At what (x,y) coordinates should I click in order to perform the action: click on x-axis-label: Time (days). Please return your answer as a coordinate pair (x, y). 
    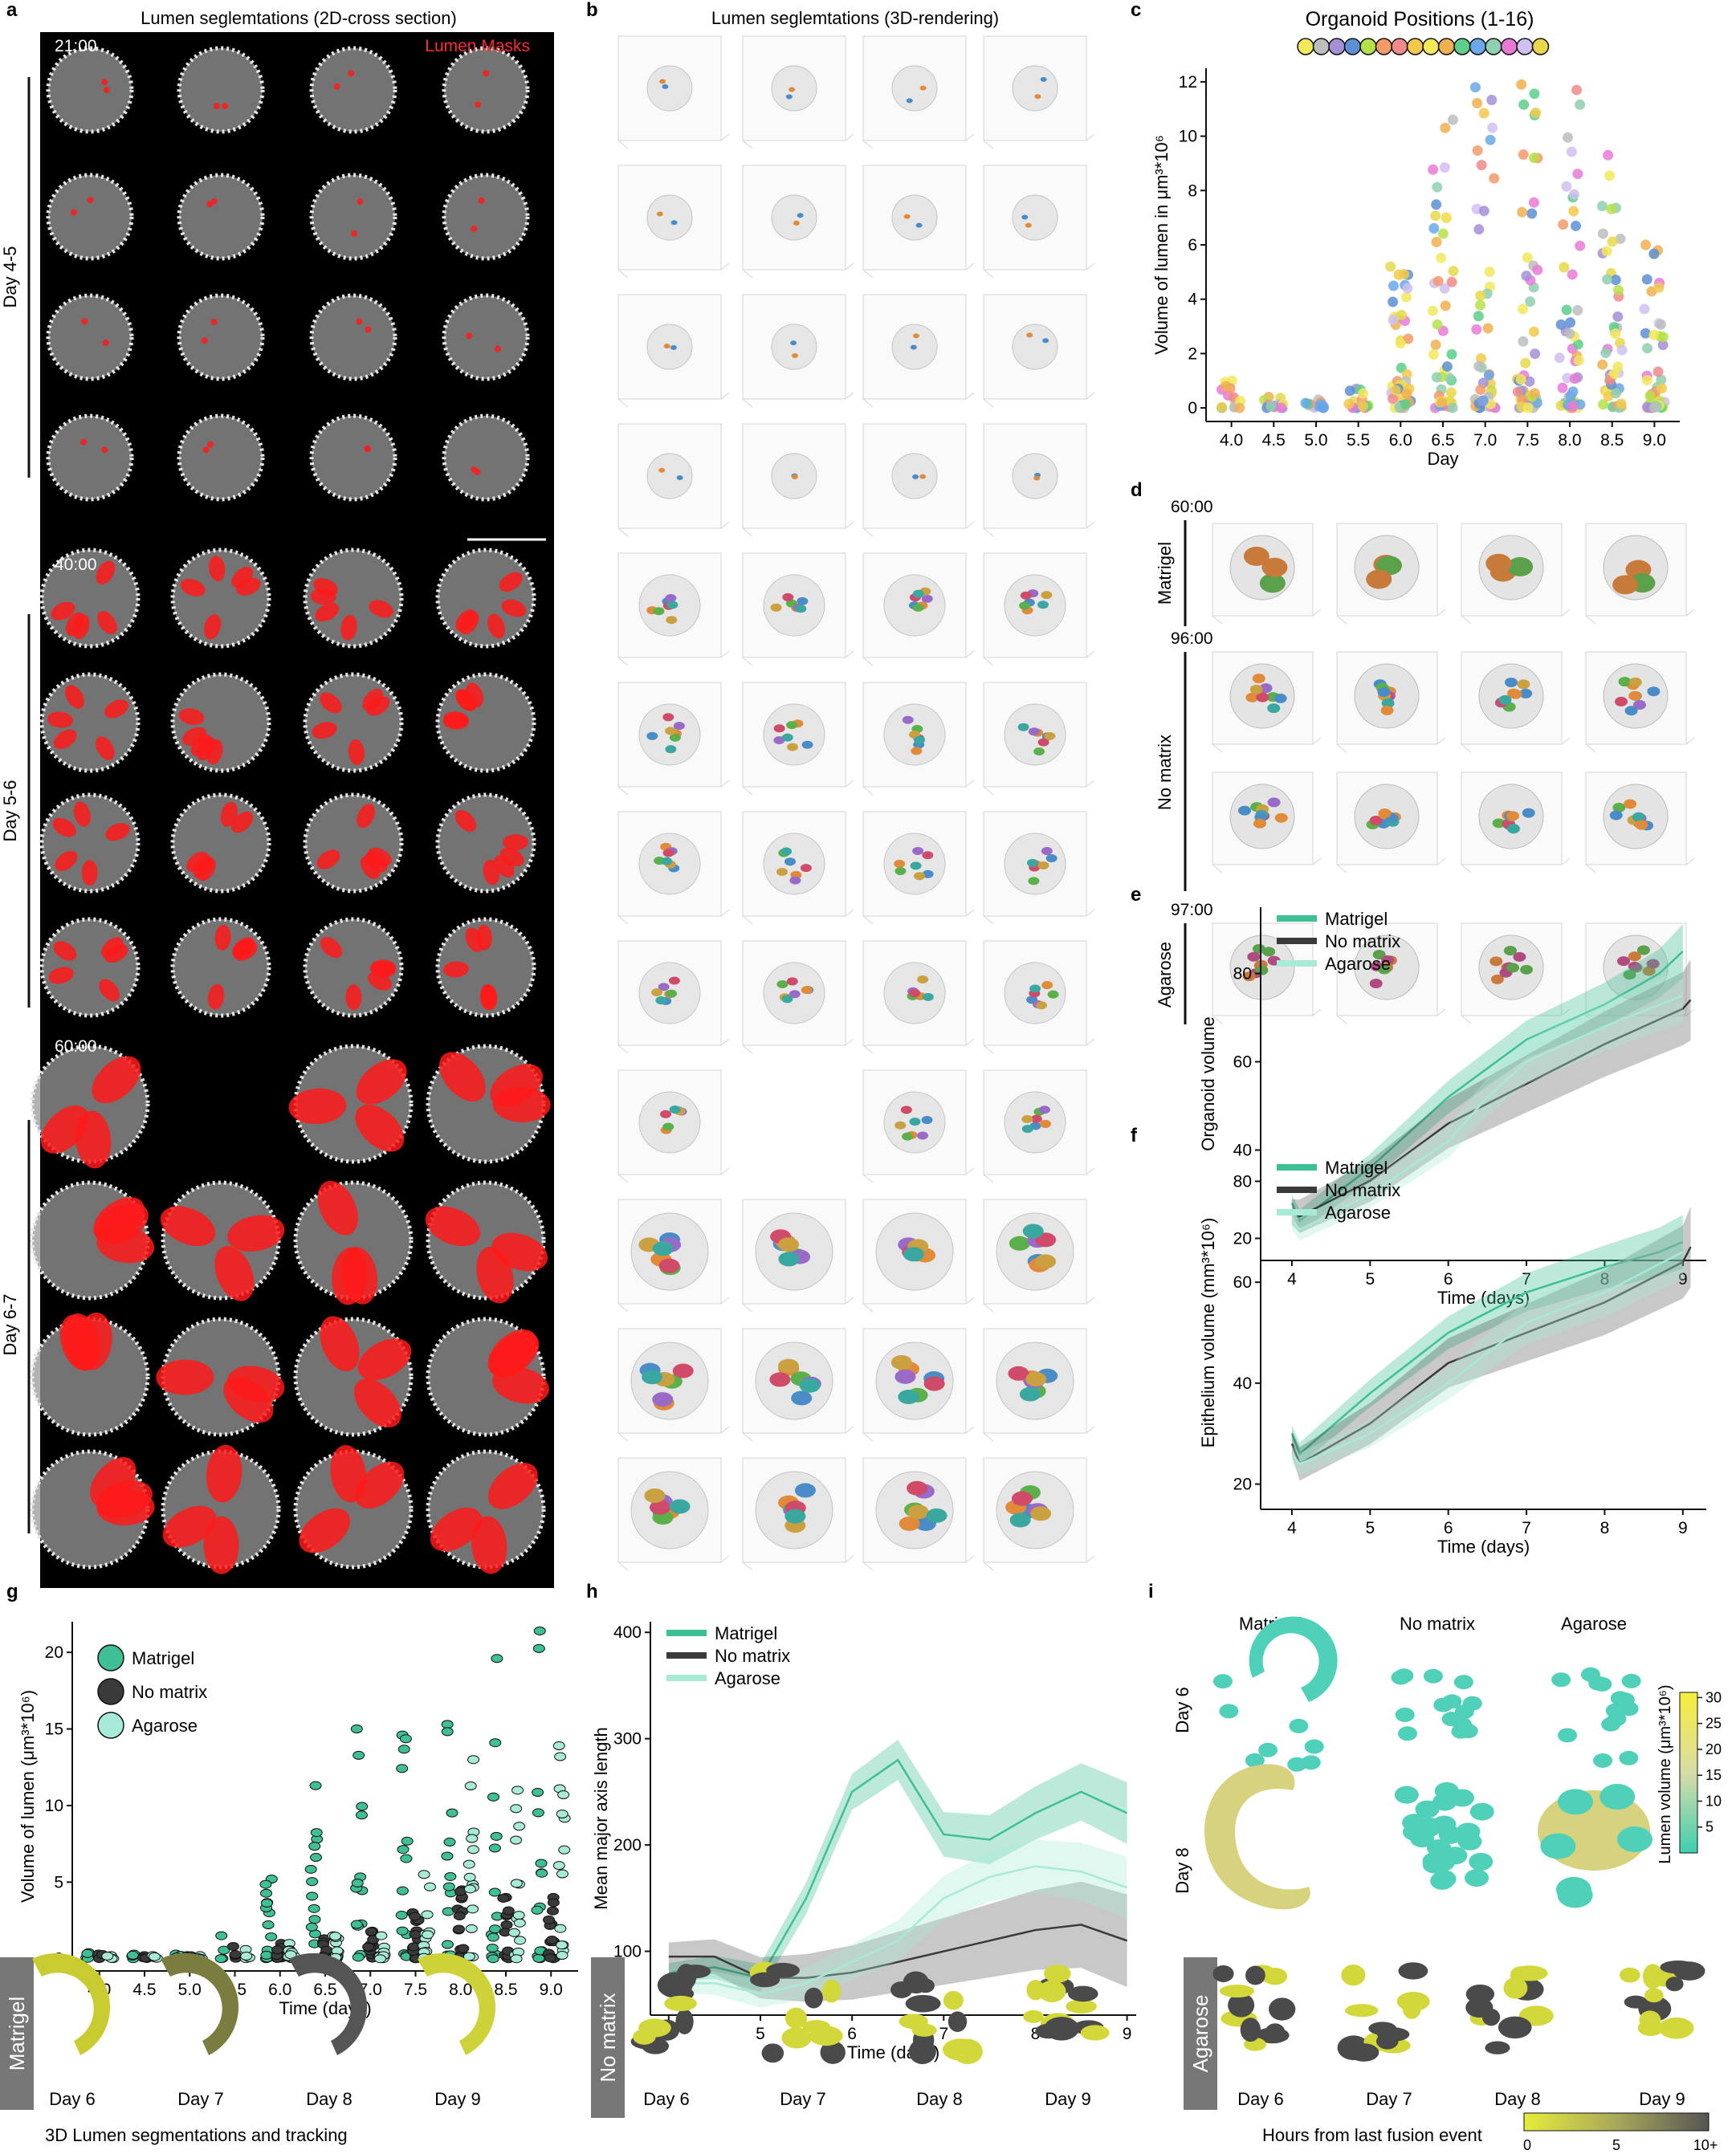
    Looking at the image, I should click on (1483, 1547).